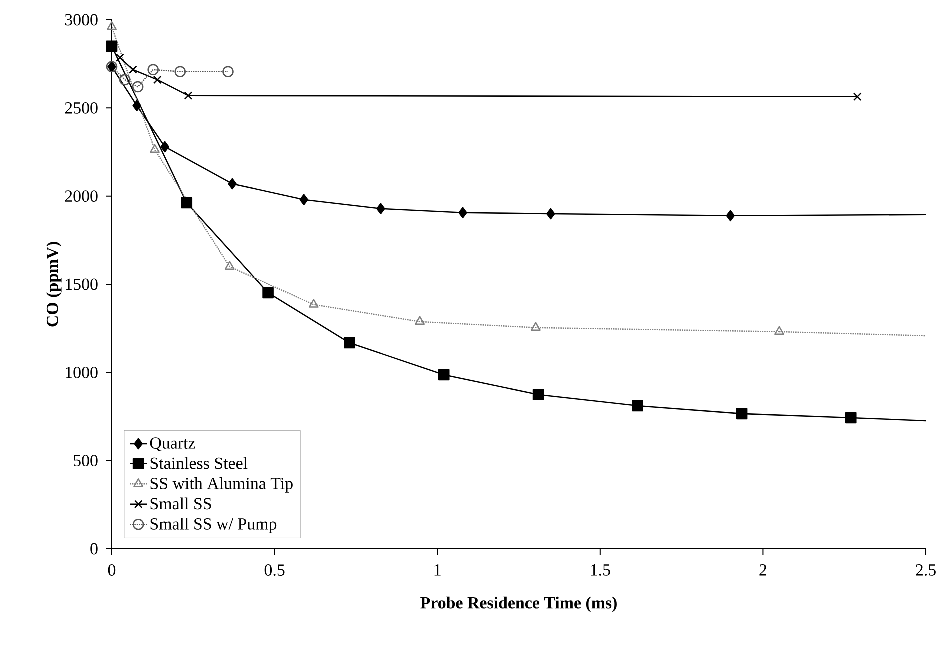  I want to click on legend-label: Small SS, so click(181, 504).